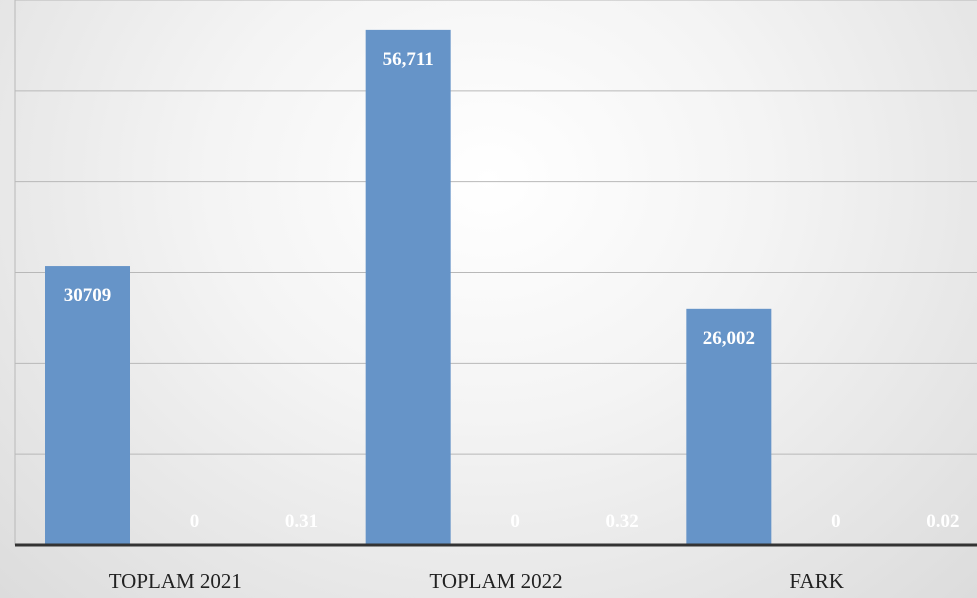 Image resolution: width=977 pixels, height=598 pixels. I want to click on x-tick-label: FARK, so click(816, 581).